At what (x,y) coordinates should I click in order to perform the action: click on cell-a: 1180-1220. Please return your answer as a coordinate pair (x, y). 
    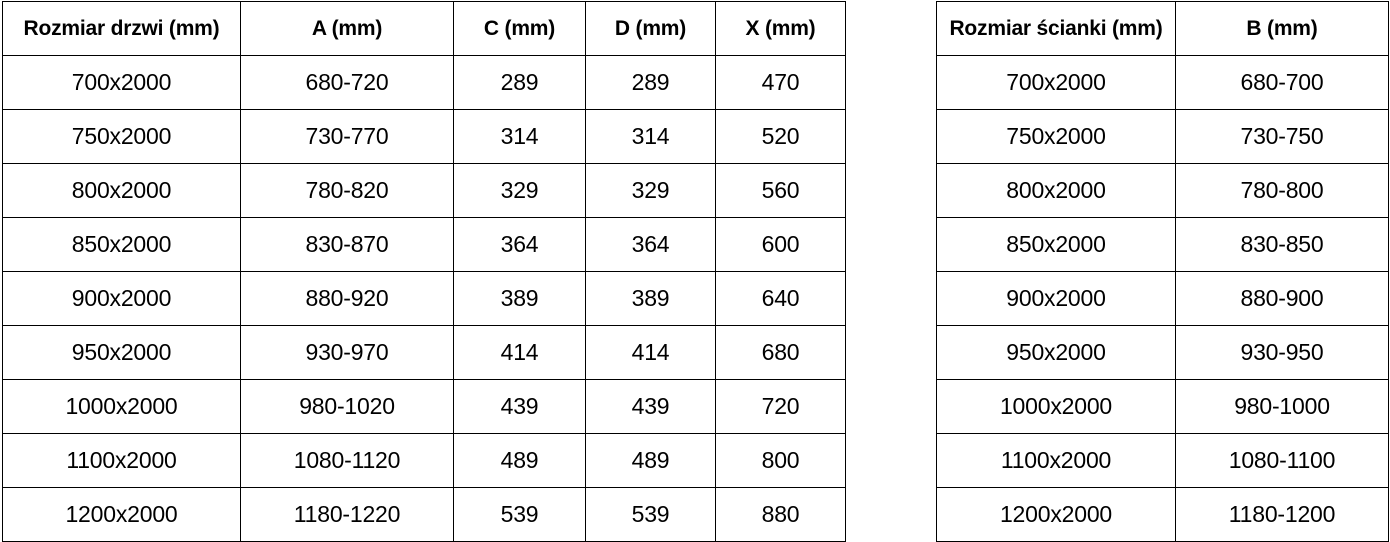
    Looking at the image, I should click on (347, 514).